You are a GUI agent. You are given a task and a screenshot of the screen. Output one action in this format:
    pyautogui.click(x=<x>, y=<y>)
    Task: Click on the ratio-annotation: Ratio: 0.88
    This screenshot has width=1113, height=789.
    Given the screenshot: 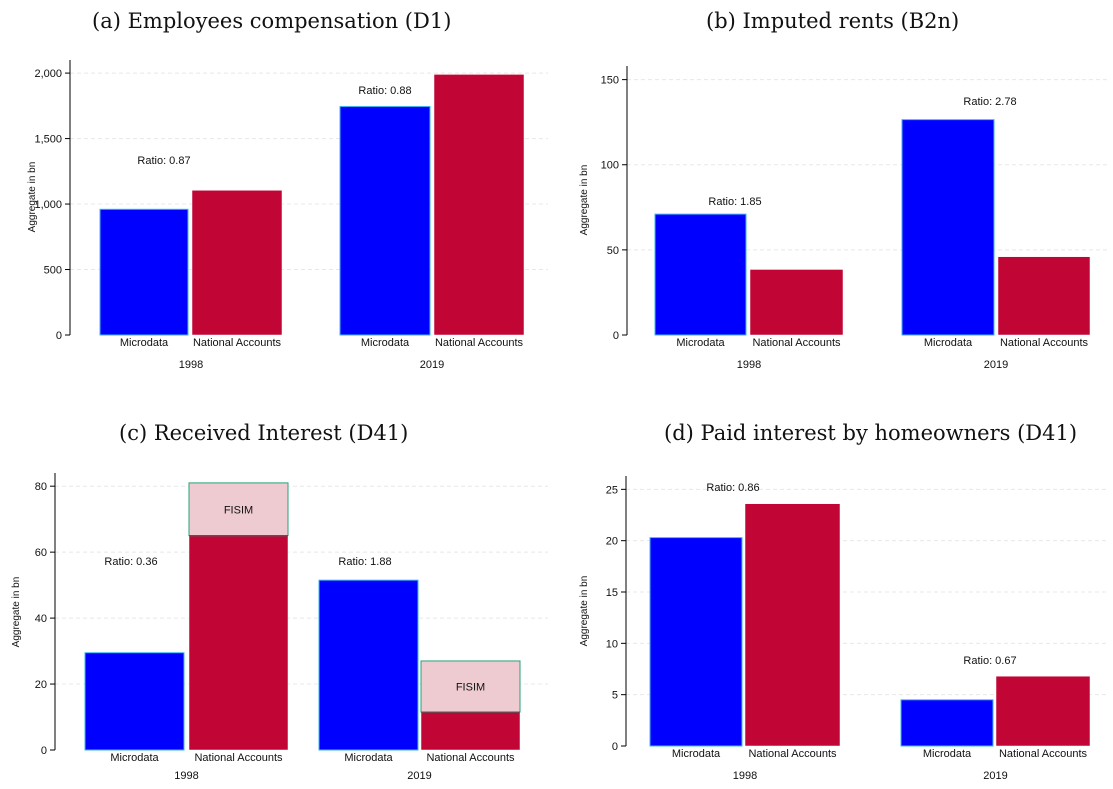 What is the action you would take?
    pyautogui.click(x=384, y=91)
    